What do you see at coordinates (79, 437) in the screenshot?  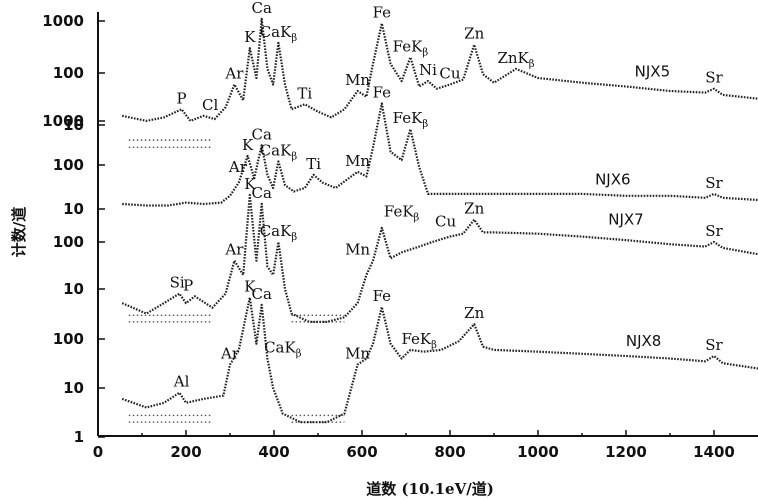 I see `y-tick-label: 1` at bounding box center [79, 437].